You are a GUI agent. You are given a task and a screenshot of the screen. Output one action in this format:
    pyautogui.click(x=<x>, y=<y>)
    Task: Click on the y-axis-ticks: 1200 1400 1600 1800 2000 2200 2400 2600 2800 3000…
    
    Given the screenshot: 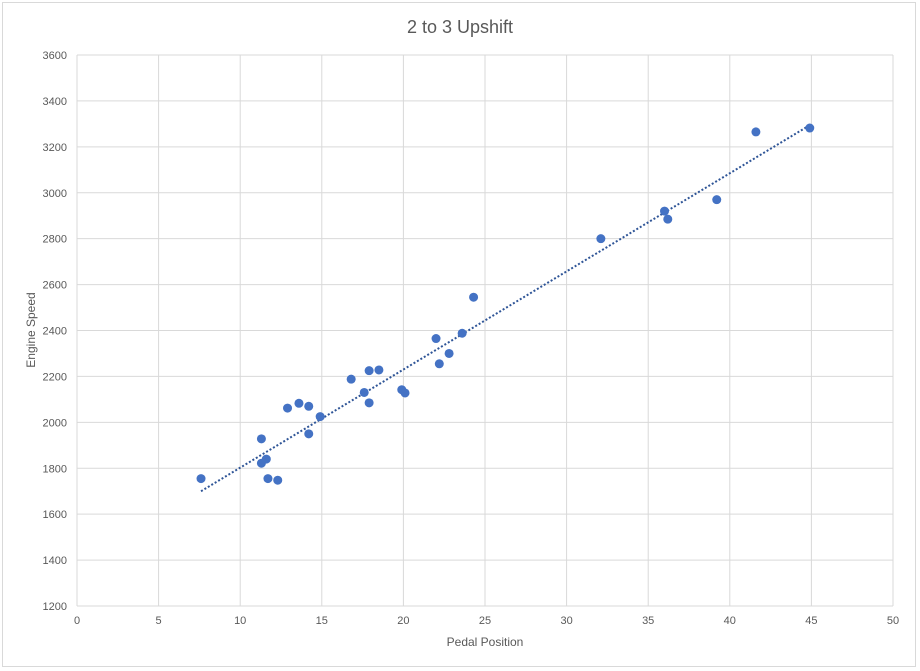 What is the action you would take?
    pyautogui.click(x=55, y=331)
    